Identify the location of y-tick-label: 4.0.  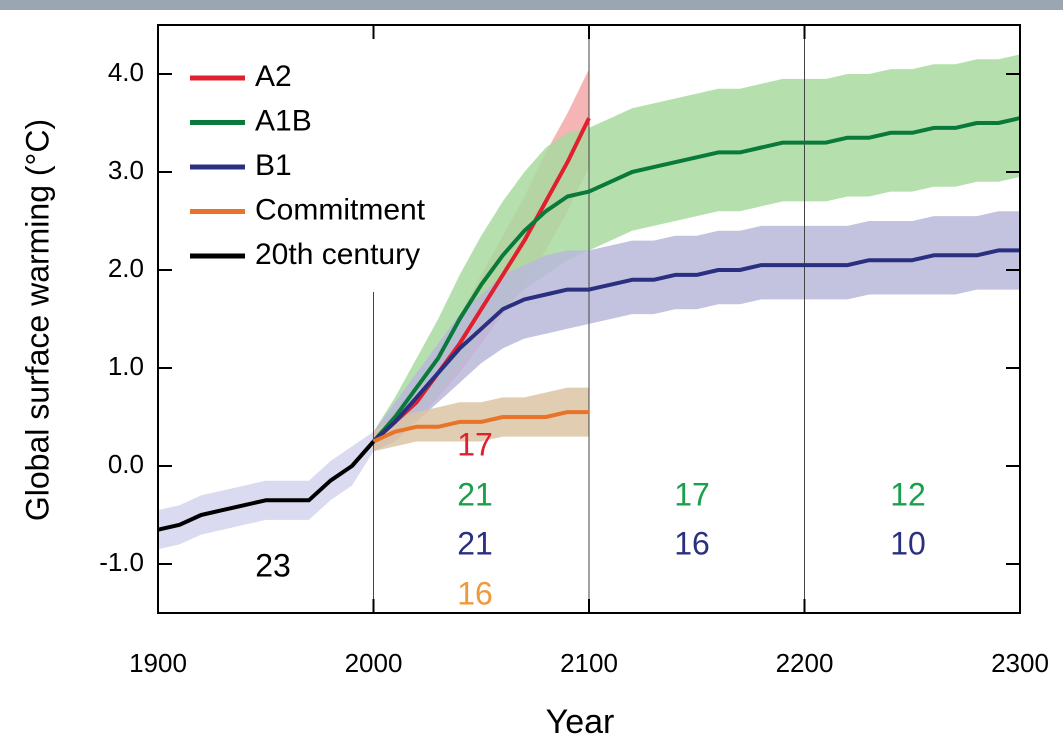
(126, 72).